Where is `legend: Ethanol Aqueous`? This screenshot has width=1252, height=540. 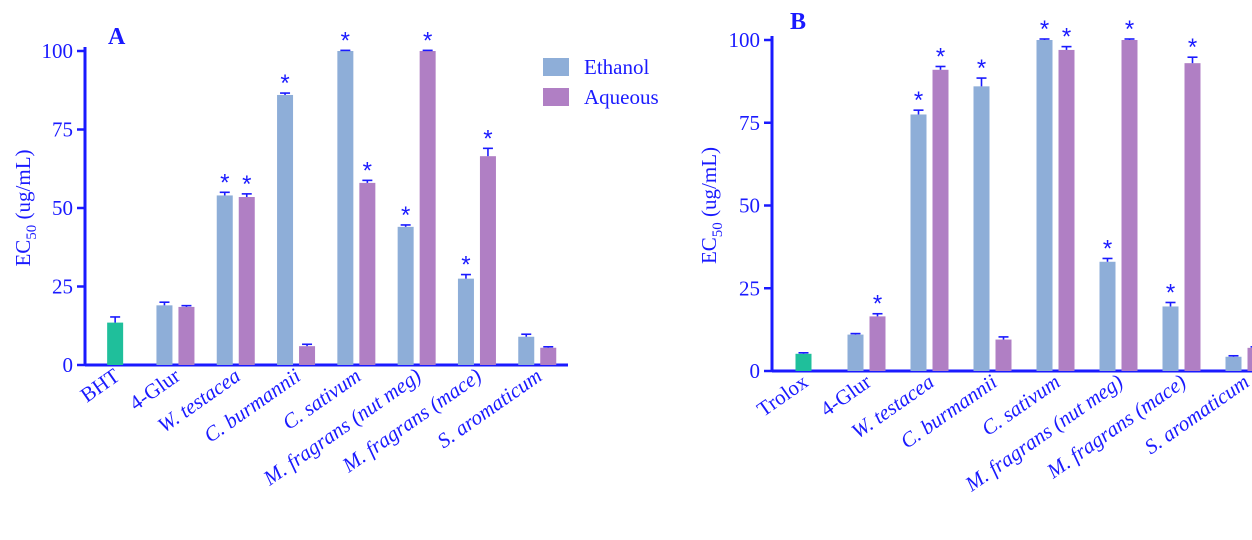
legend: Ethanol Aqueous is located at coordinates (601, 82).